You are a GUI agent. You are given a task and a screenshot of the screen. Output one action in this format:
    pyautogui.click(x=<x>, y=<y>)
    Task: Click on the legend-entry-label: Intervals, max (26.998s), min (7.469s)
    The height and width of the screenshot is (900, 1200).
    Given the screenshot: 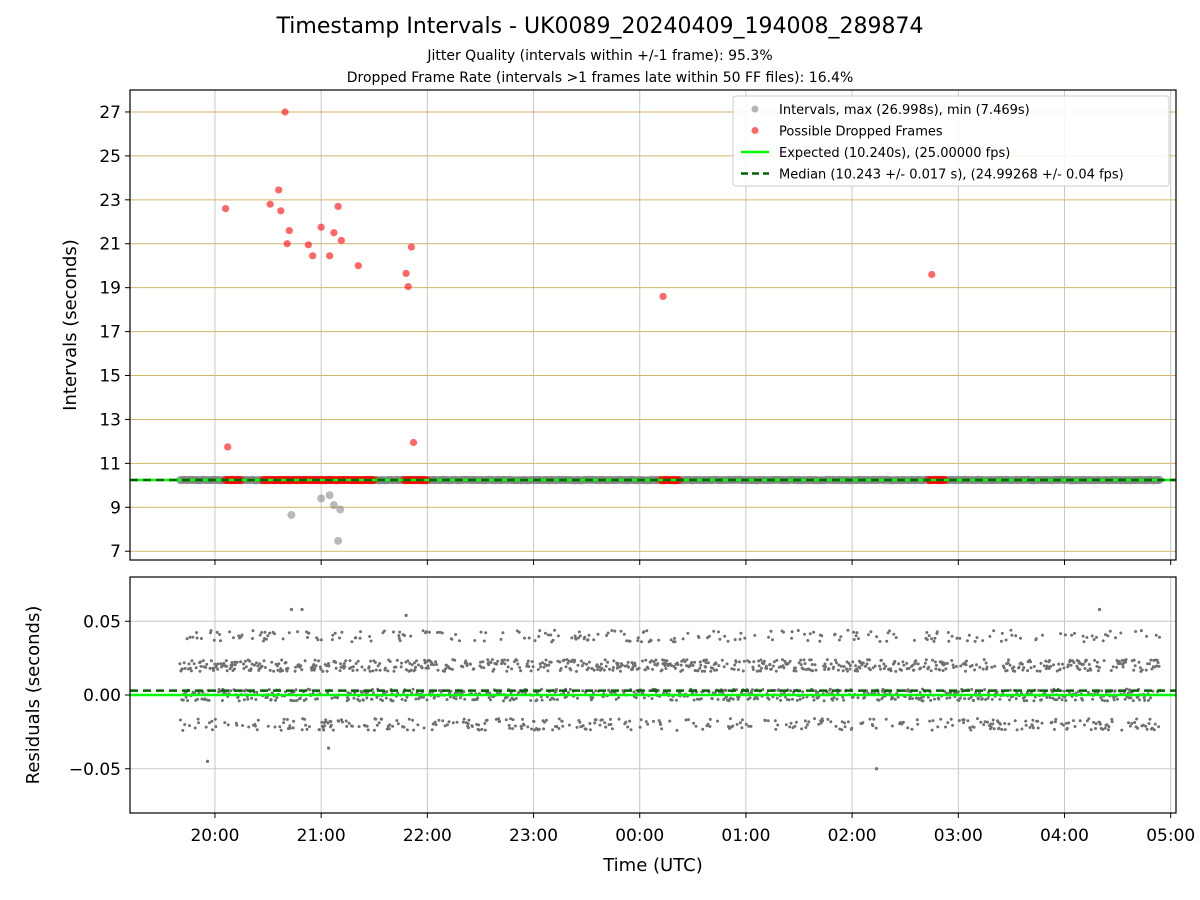 What is the action you would take?
    pyautogui.click(x=904, y=110)
    